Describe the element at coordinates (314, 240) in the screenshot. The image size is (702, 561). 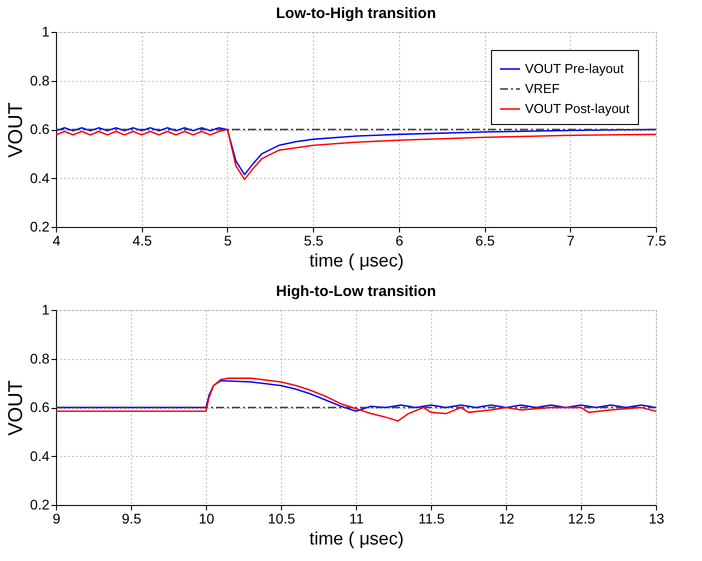
I see `x-tick-label: 5.5` at that location.